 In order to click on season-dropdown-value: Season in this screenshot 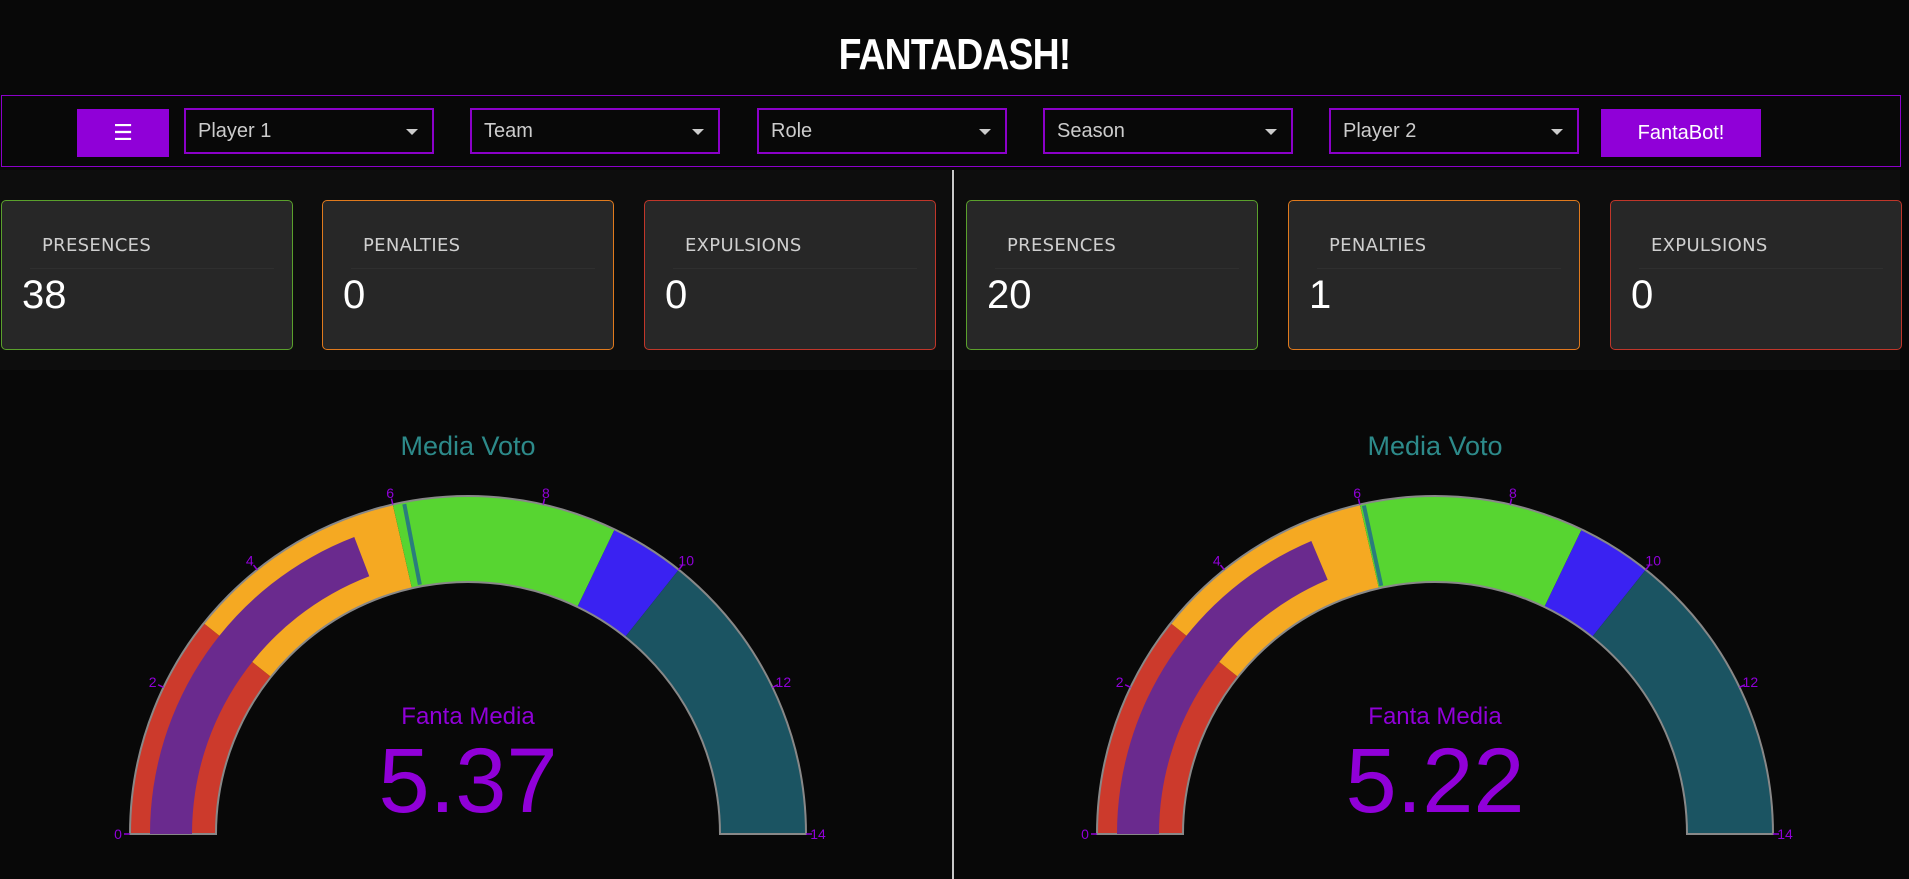, I will do `click(1091, 130)`.